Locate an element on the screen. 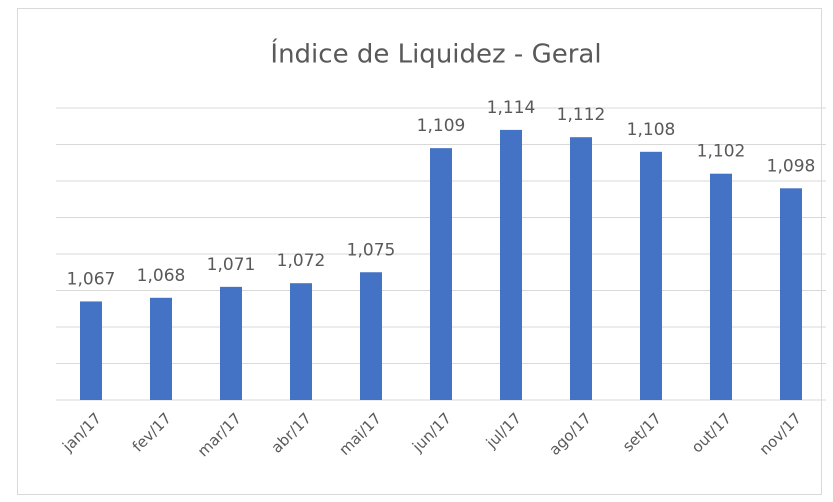 The width and height of the screenshot is (833, 502). data-label: 1,098 is located at coordinates (791, 166).